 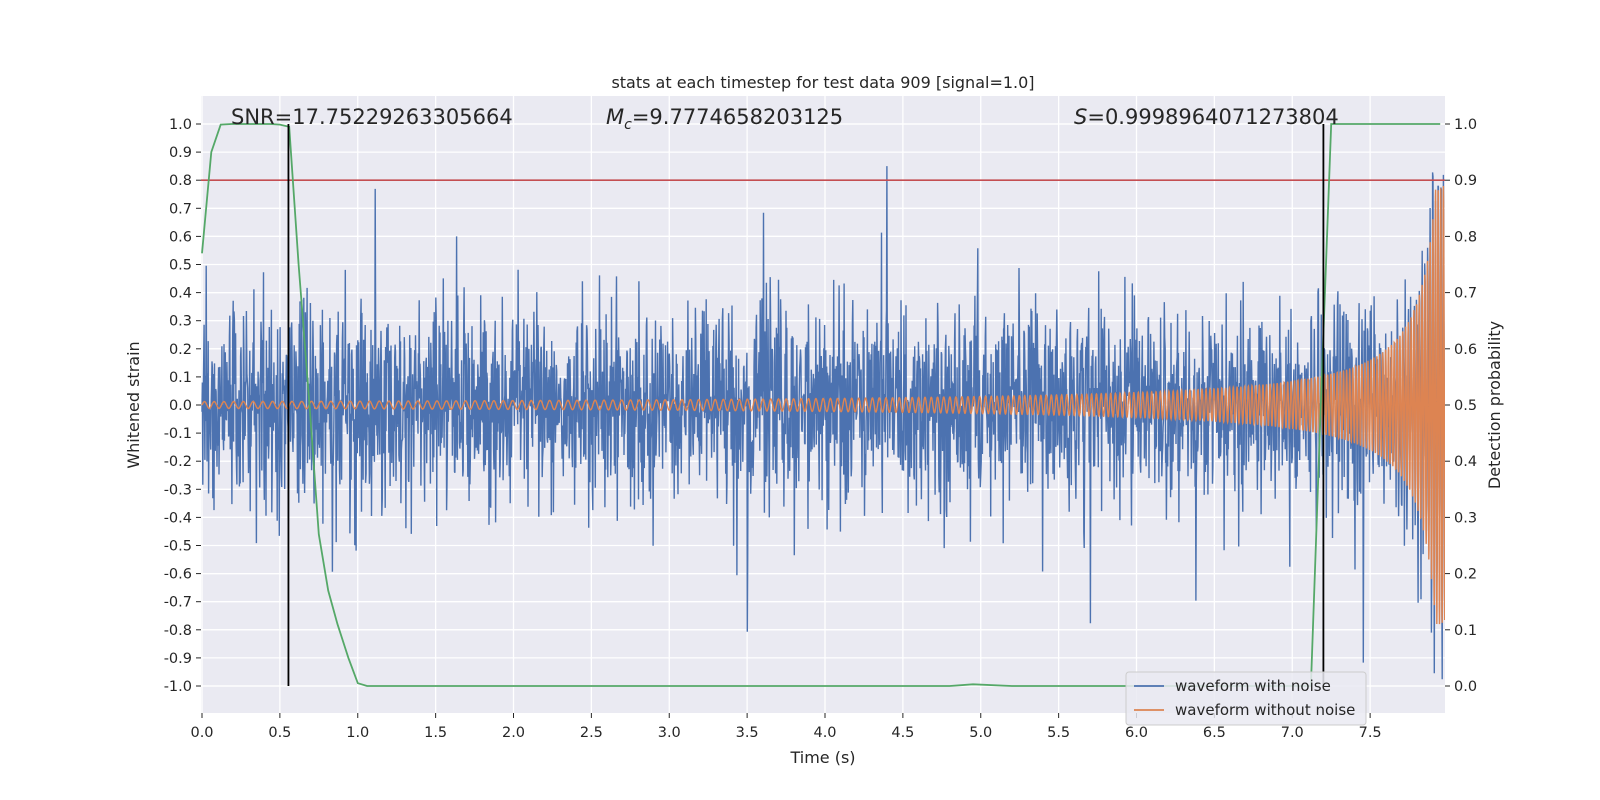 I want to click on x-tick-label: 2.5, so click(x=591, y=733).